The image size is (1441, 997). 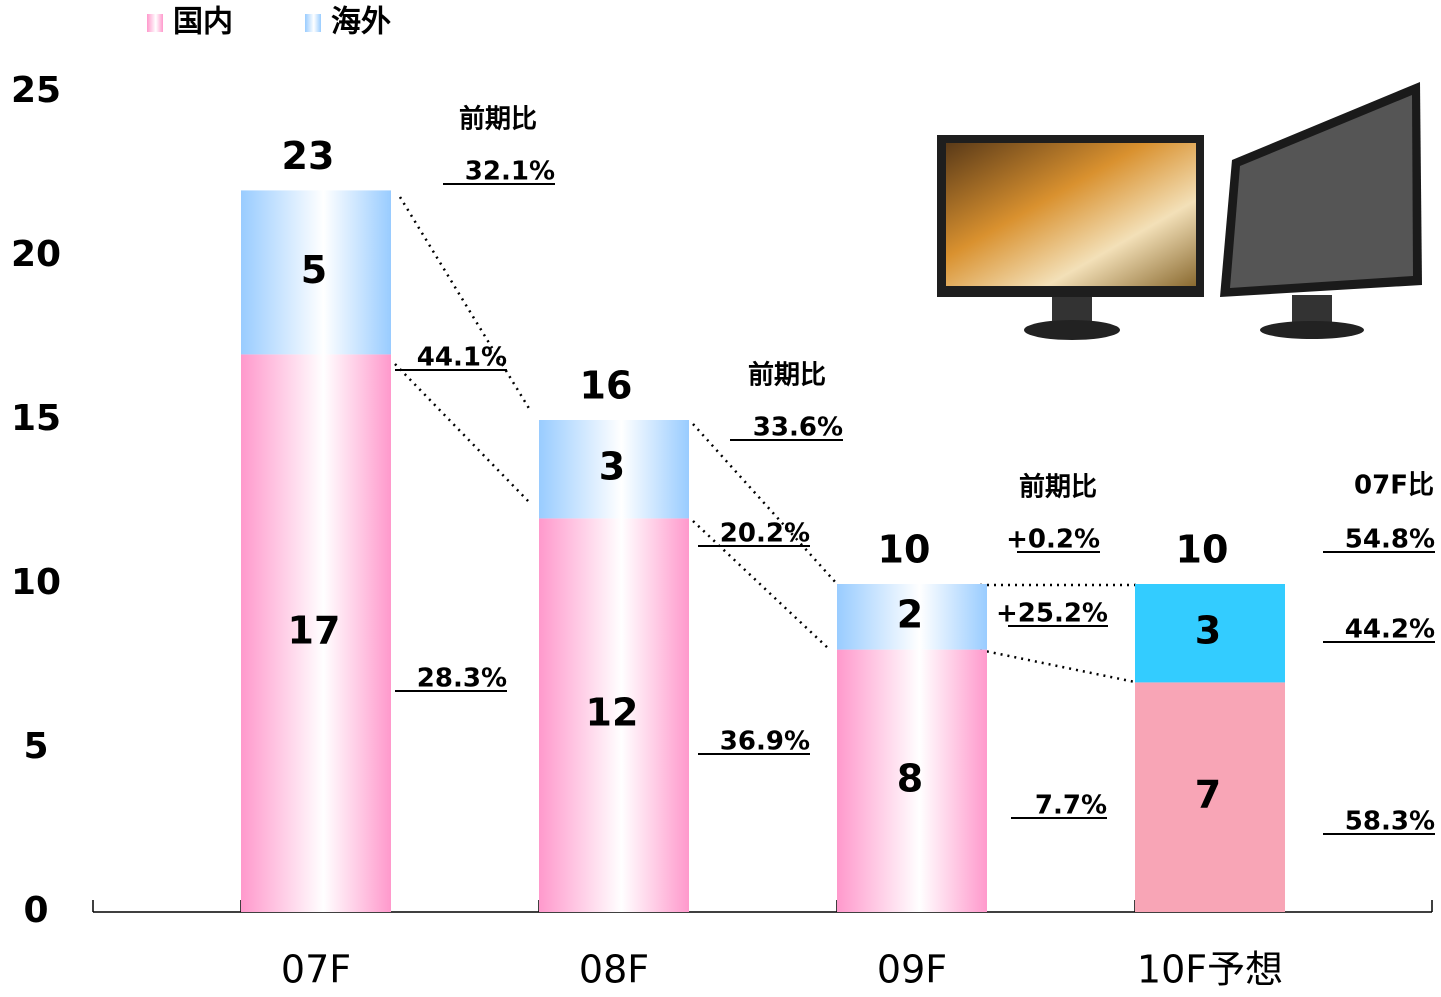 I want to click on data-label: 2, so click(x=910, y=614).